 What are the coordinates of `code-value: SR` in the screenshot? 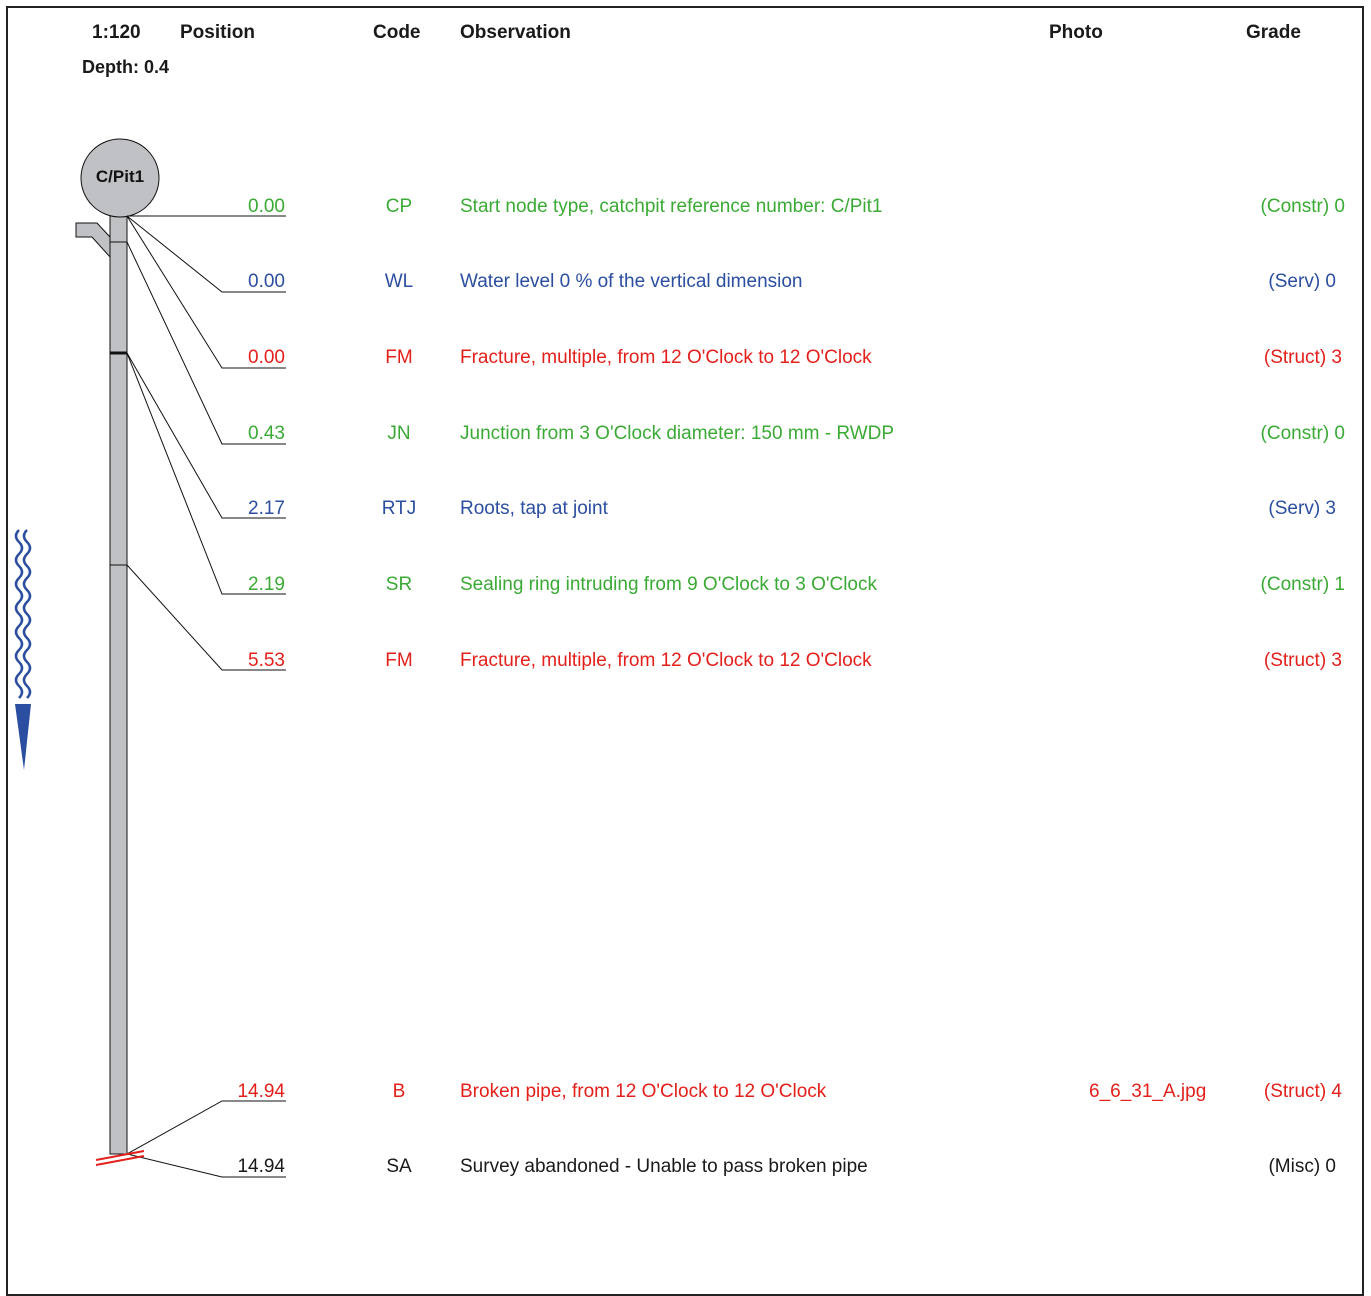 It's located at (399, 584).